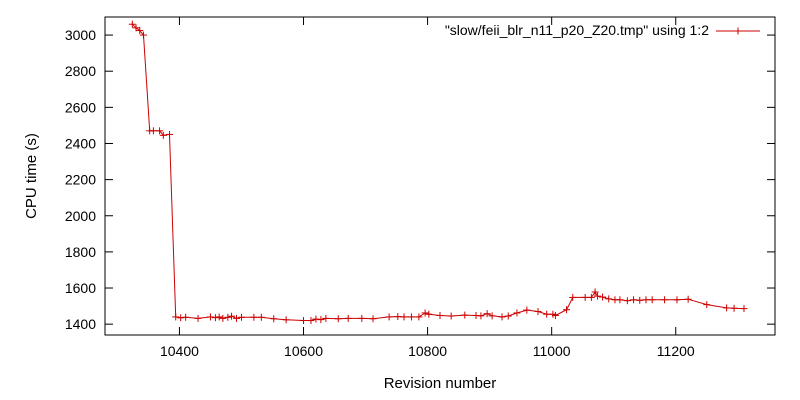  What do you see at coordinates (552, 351) in the screenshot?
I see `x-tick-label: 11000` at bounding box center [552, 351].